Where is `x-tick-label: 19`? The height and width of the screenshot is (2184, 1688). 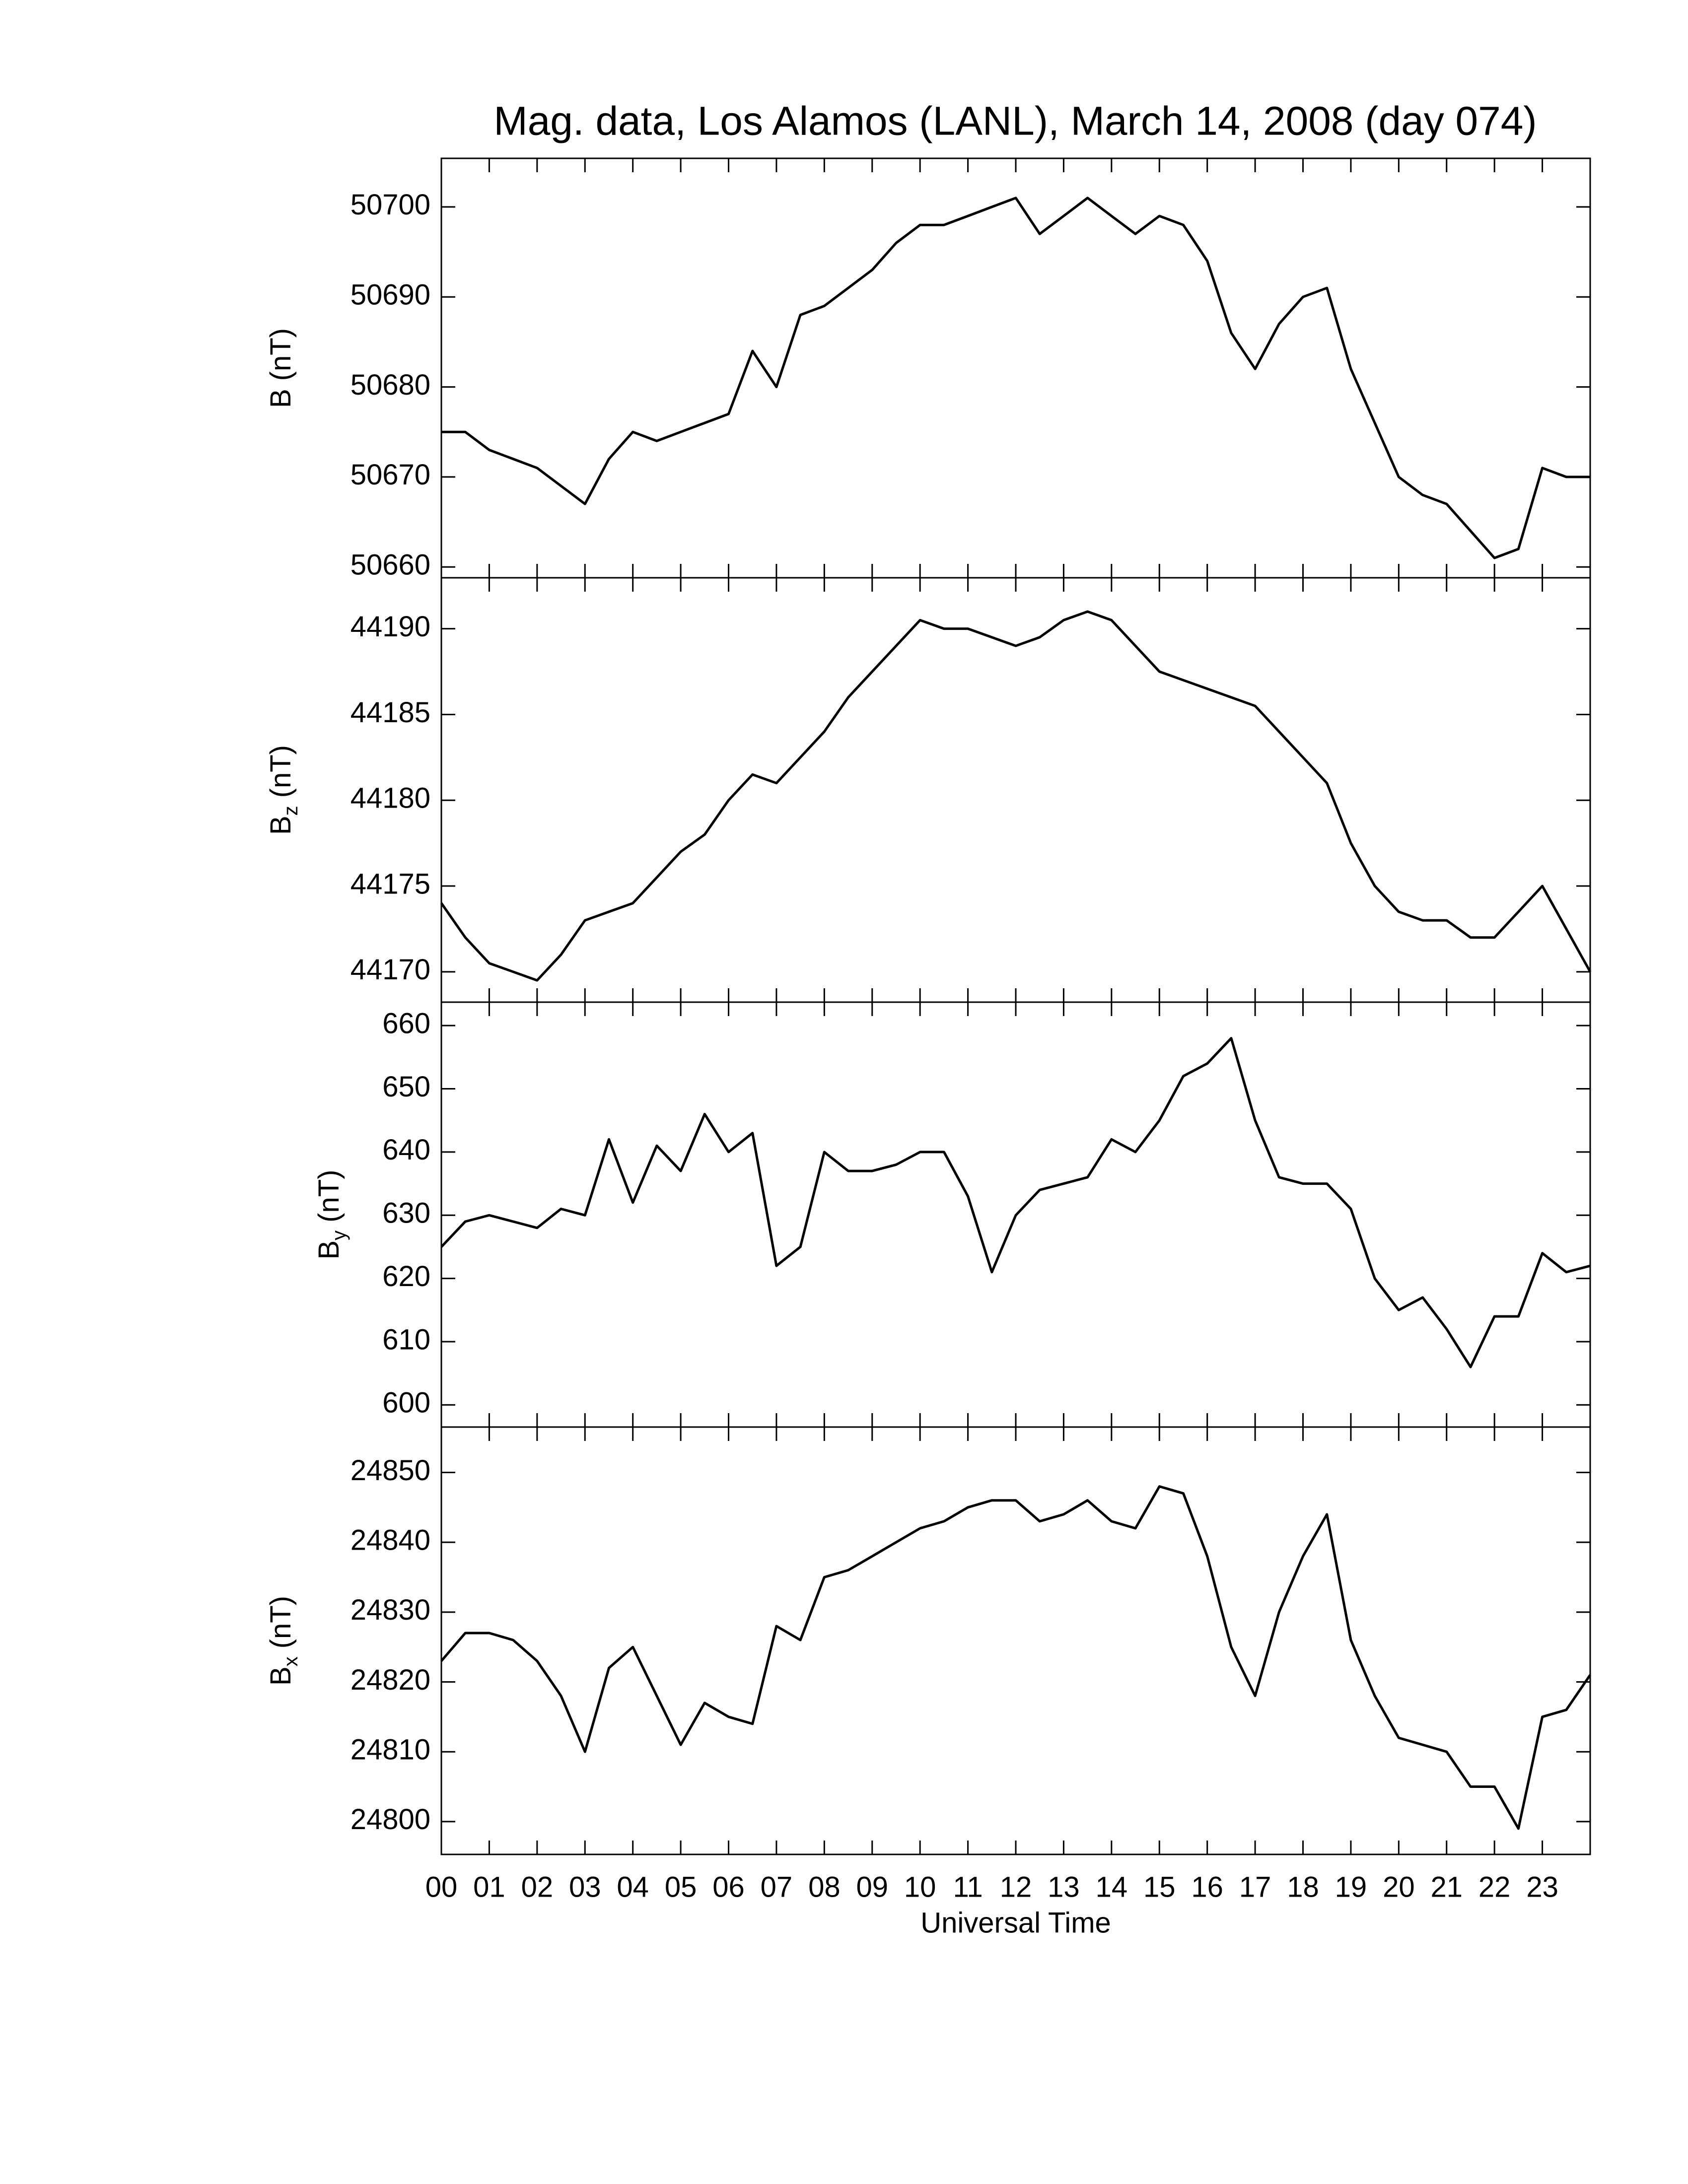
x-tick-label: 19 is located at coordinates (1351, 1887).